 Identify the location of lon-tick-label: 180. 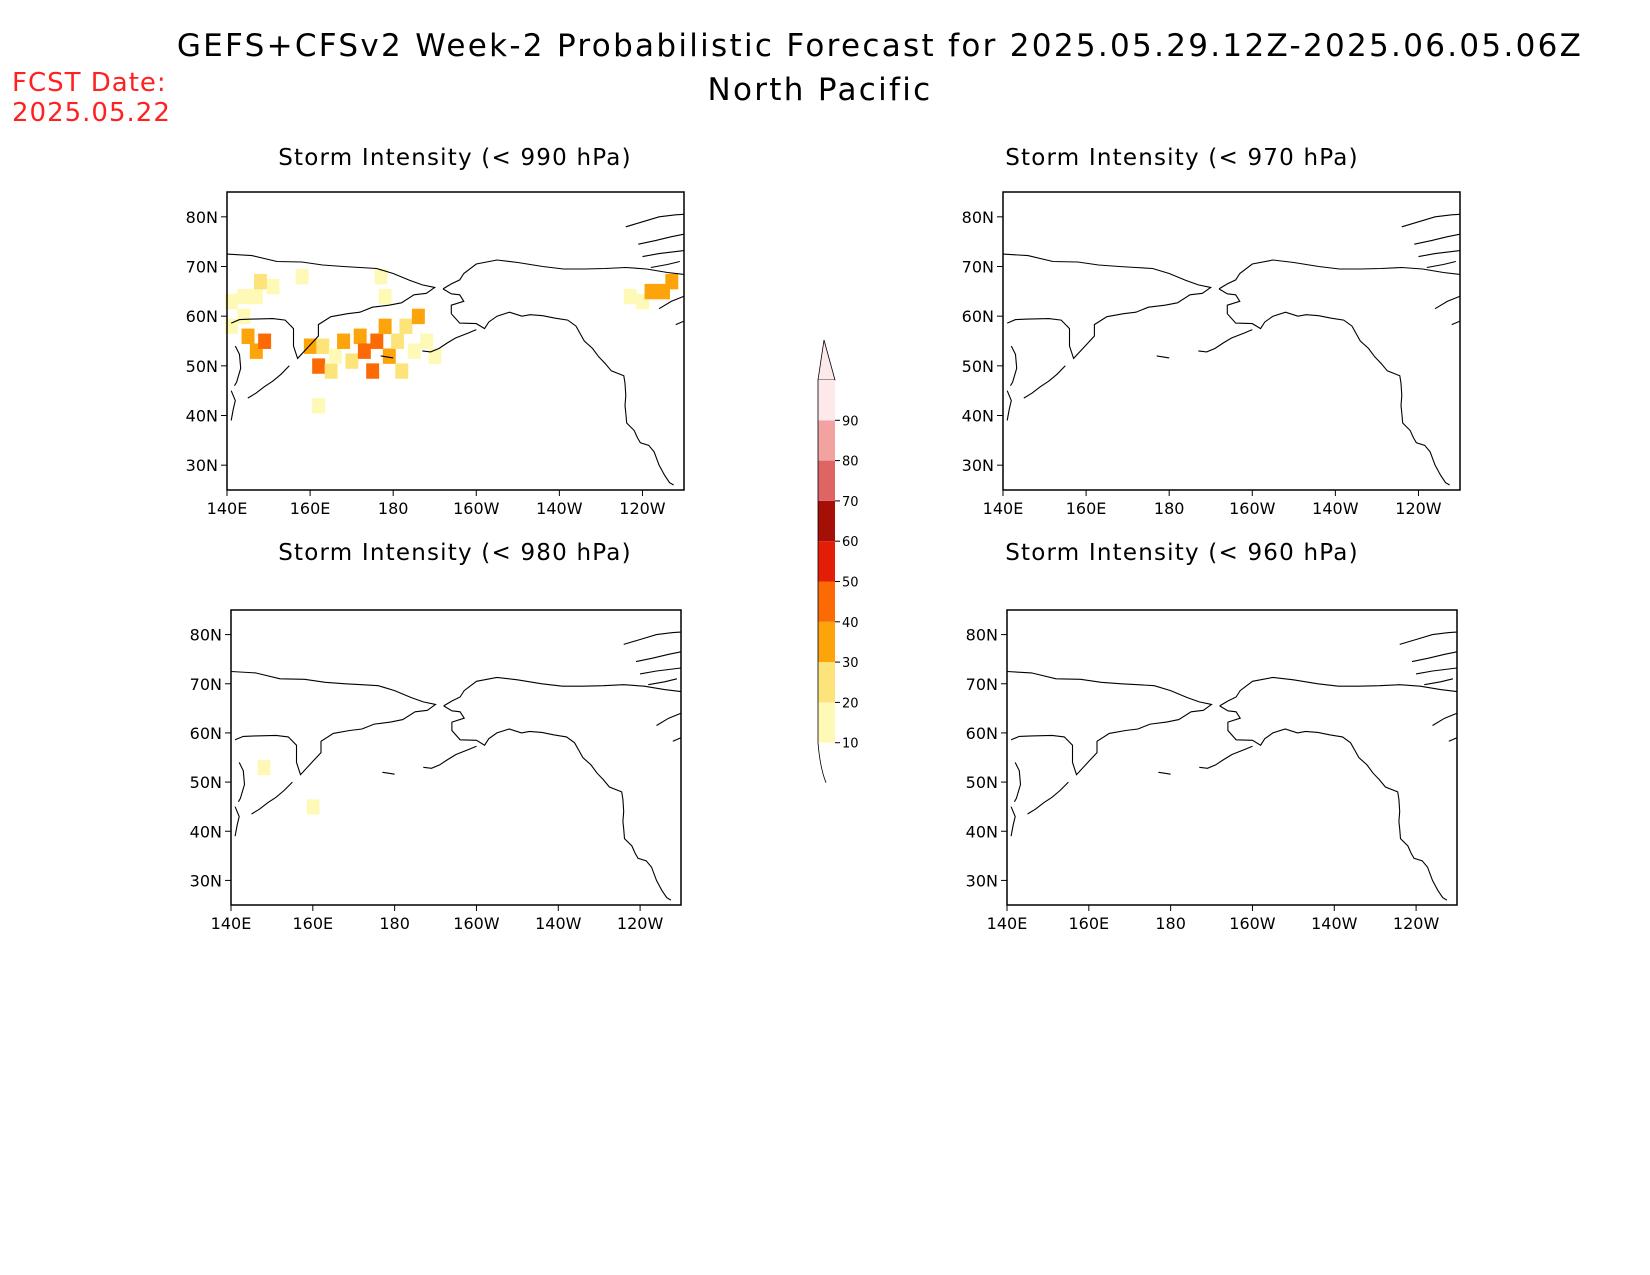
(393, 508).